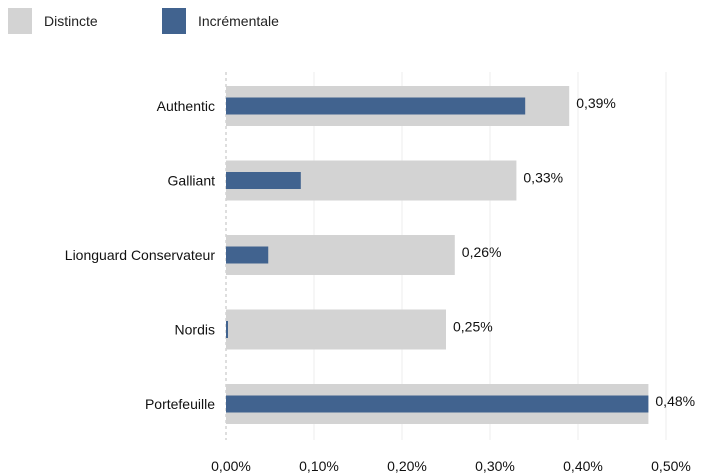  I want to click on category-label: Portefeuille, so click(180, 404).